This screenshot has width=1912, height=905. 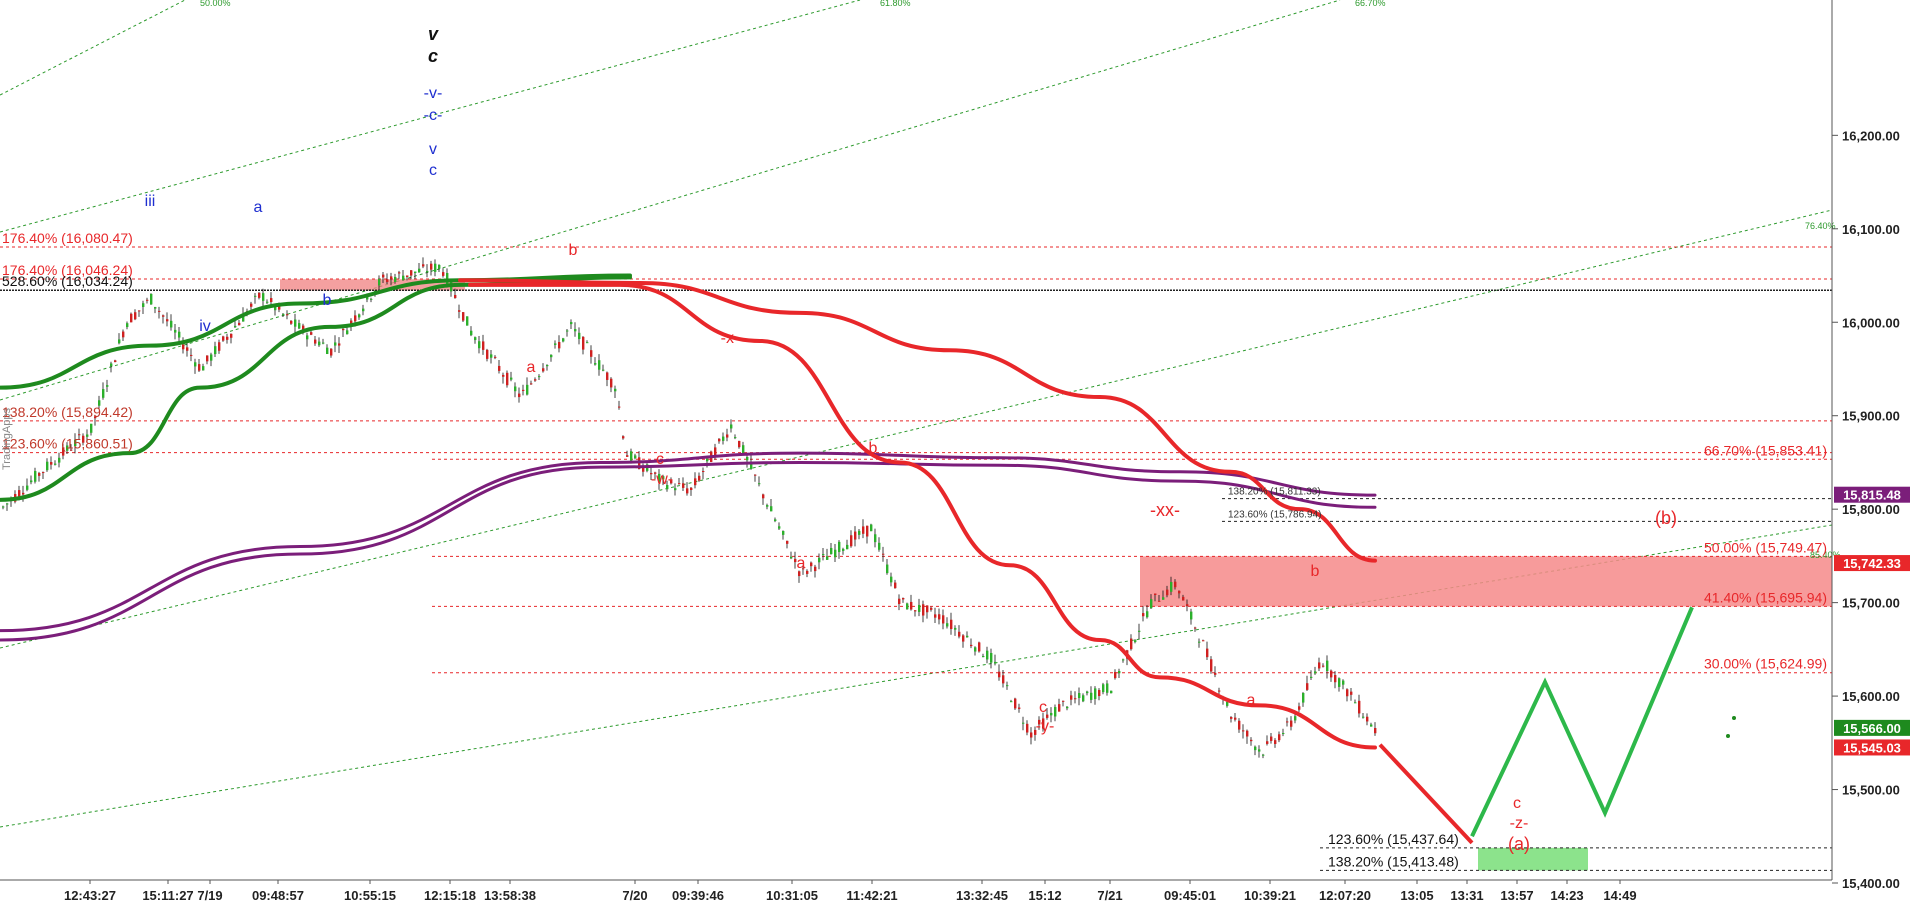 What do you see at coordinates (67, 238) in the screenshot?
I see `fib-level-label: 176.40% (16,080.47)` at bounding box center [67, 238].